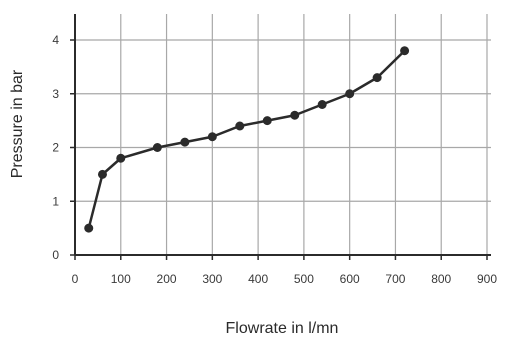  What do you see at coordinates (167, 279) in the screenshot?
I see `x-tick-label-200: 200` at bounding box center [167, 279].